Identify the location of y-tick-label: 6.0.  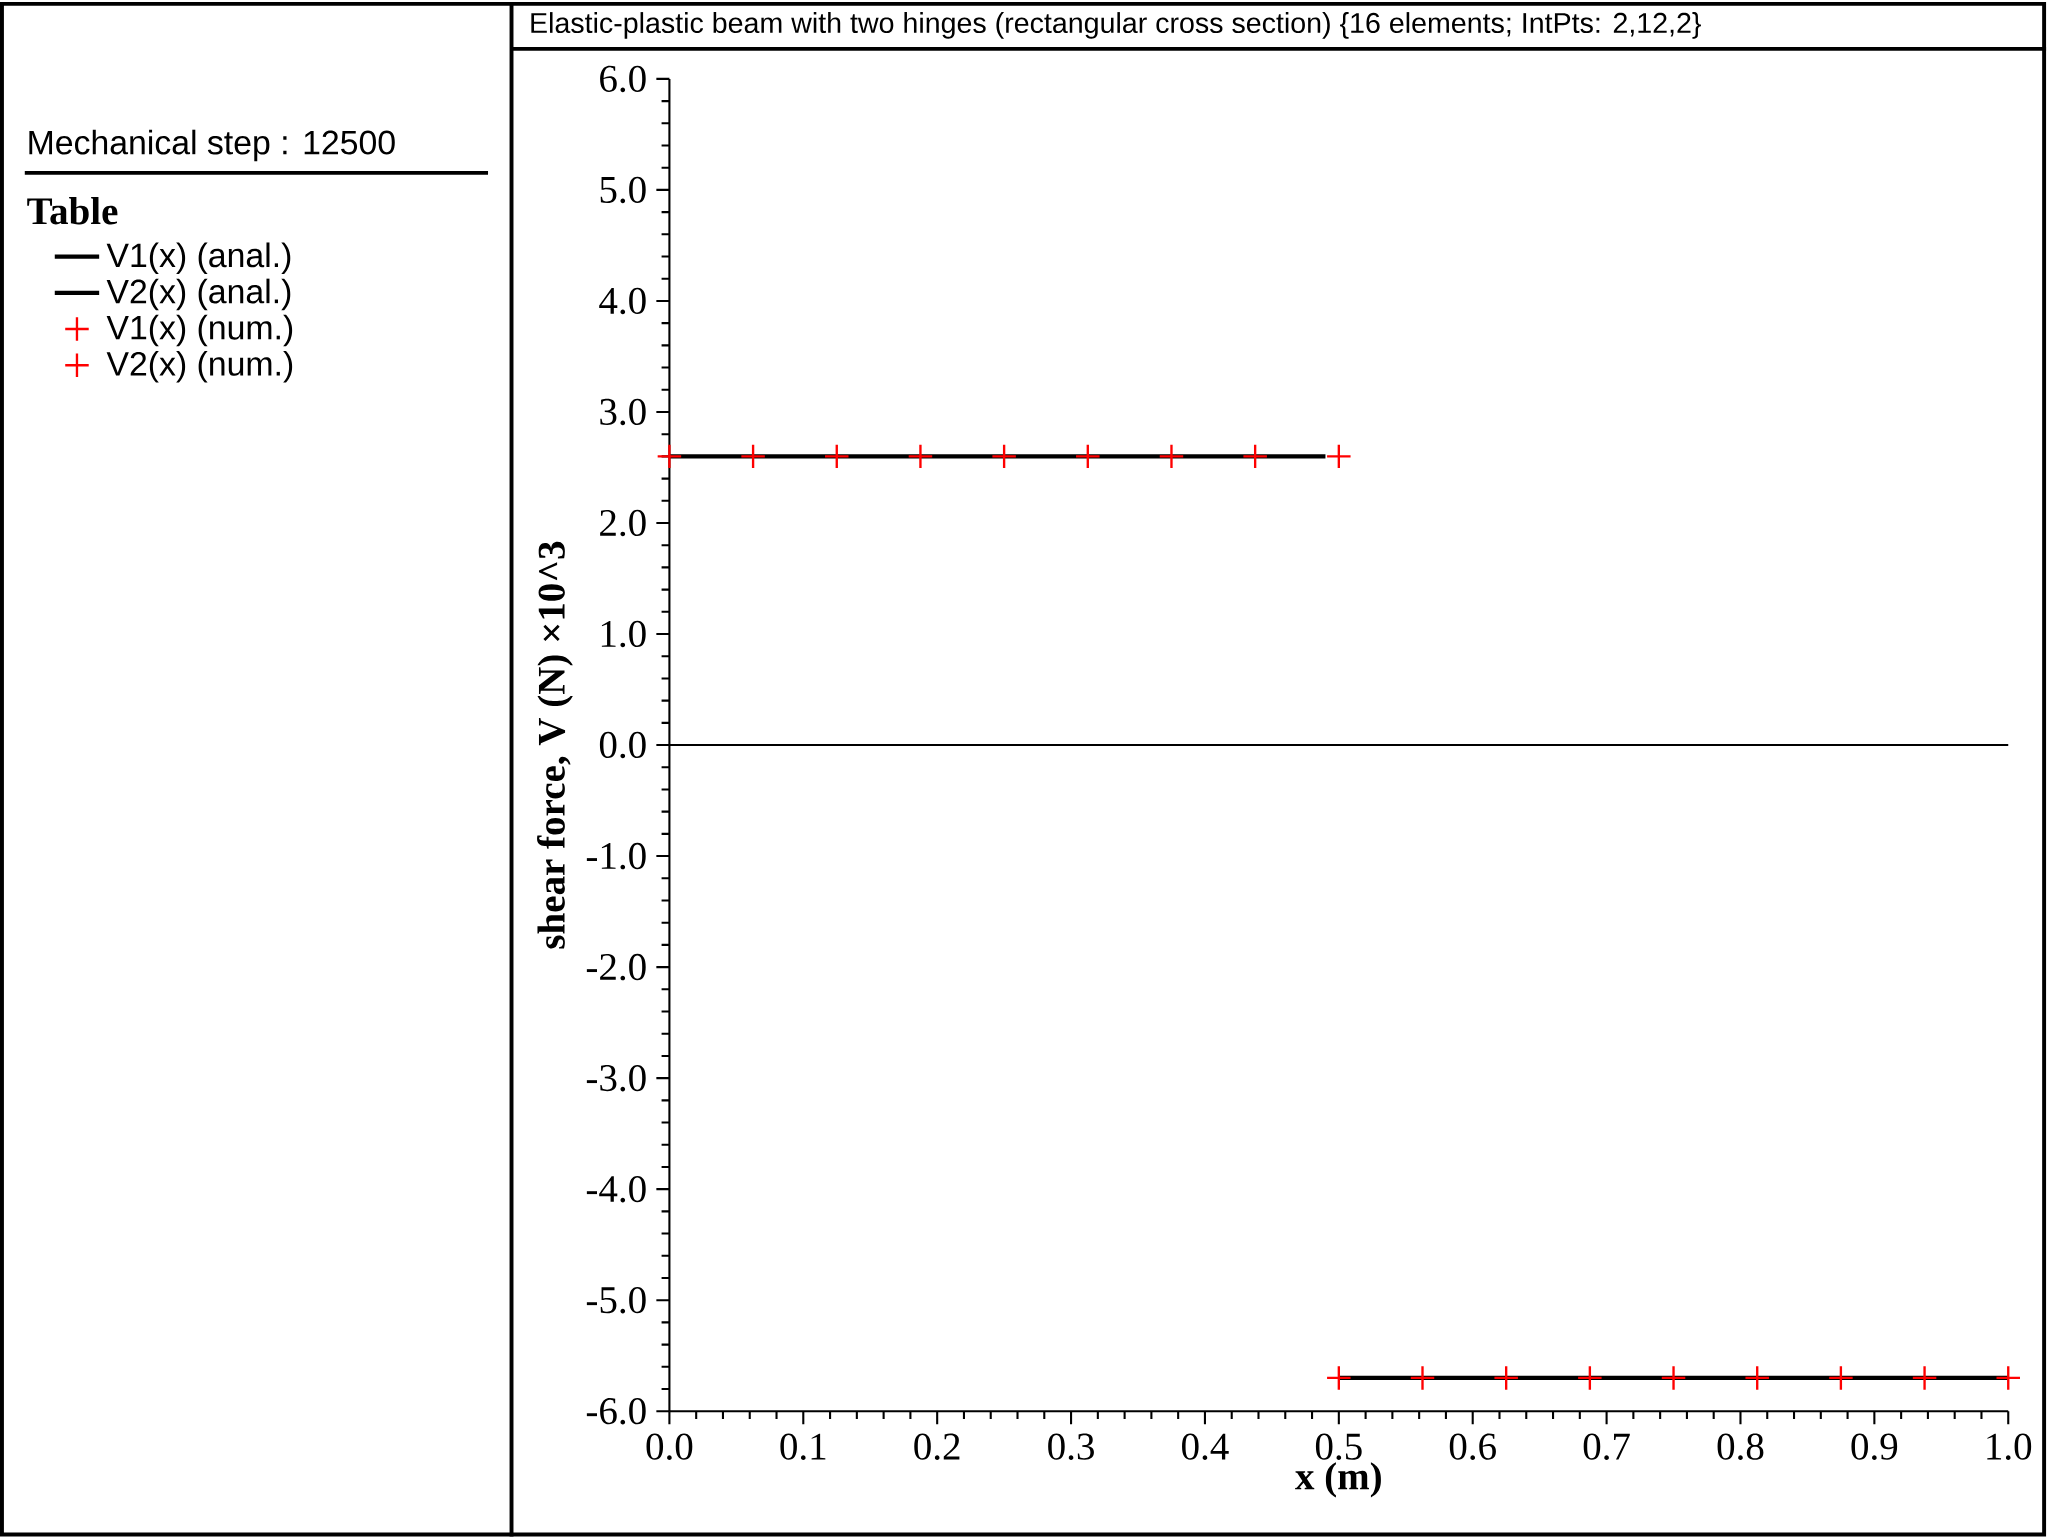
(623, 78).